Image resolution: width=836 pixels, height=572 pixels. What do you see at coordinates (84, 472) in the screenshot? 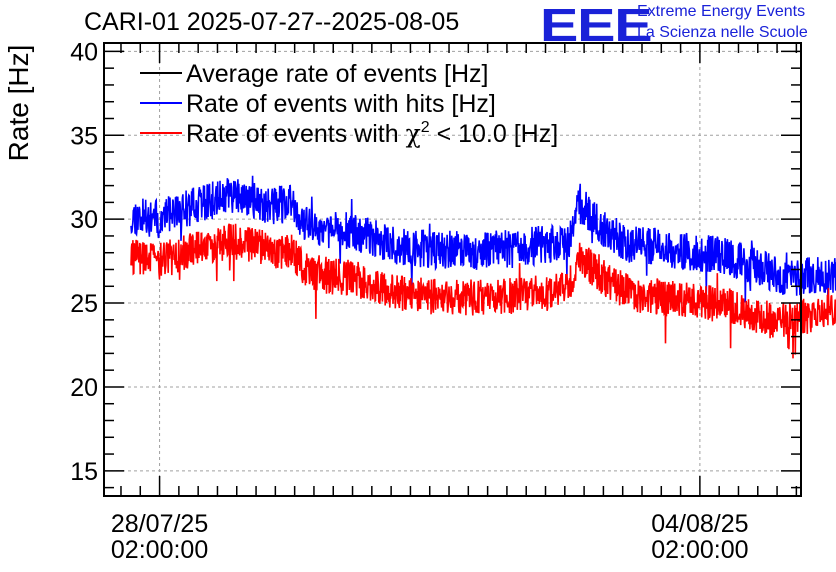
I see `y-tick-label: 15` at bounding box center [84, 472].